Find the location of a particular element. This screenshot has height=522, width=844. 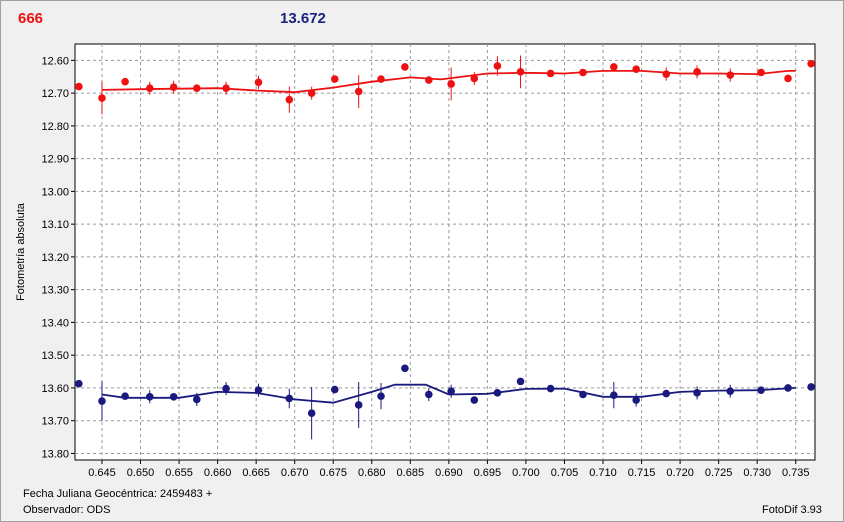

y-tick-label: 13.60 is located at coordinates (55, 389).